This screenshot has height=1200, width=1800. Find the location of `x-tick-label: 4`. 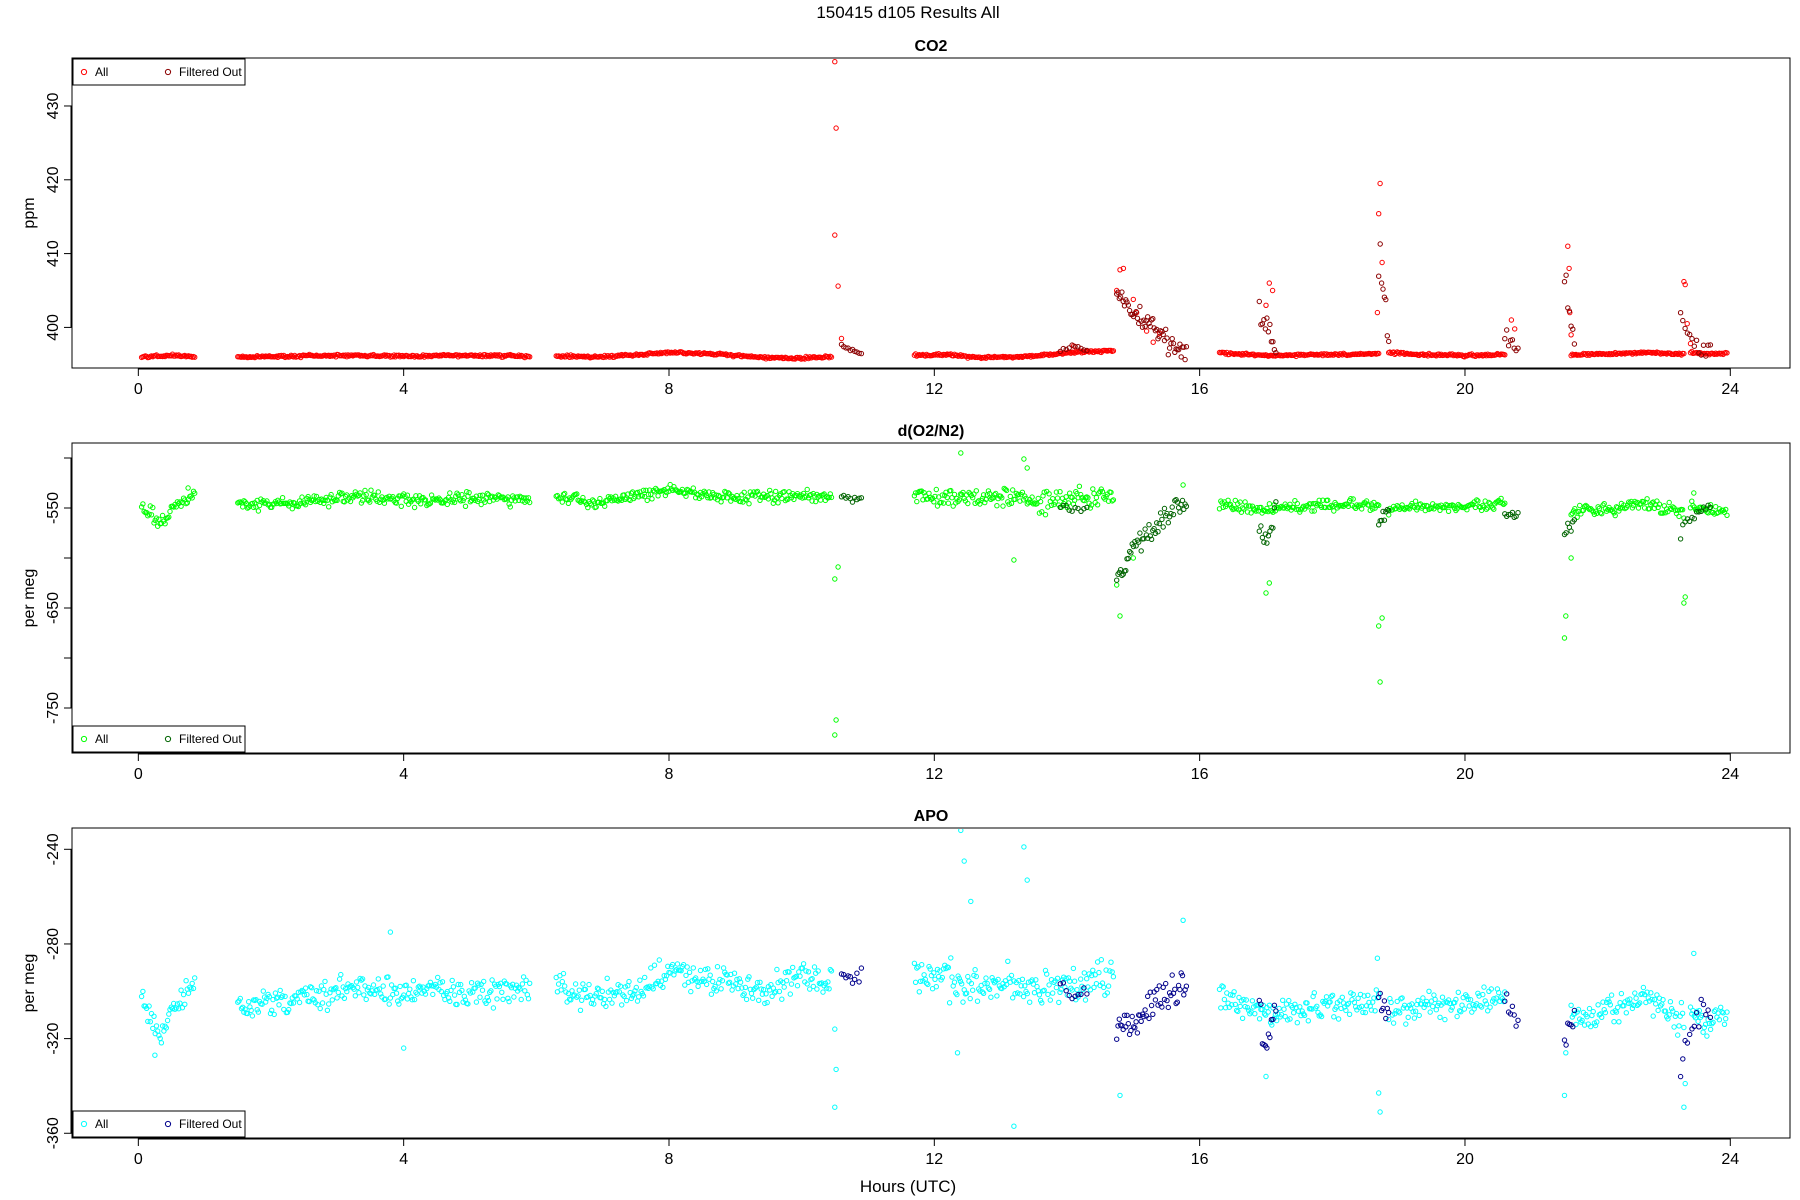

x-tick-label: 4 is located at coordinates (403, 1159).